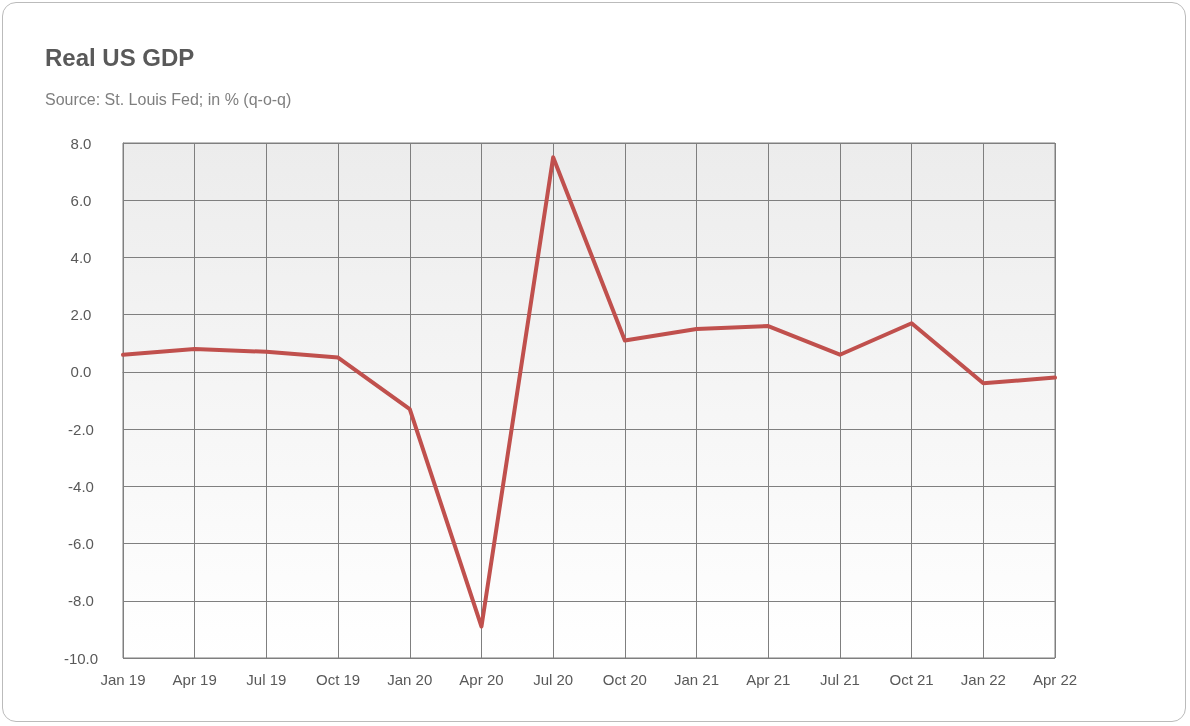 The height and width of the screenshot is (726, 1190). I want to click on chart-subtitle: Source: St. Louis Fed; in % (q-o-q), so click(168, 99).